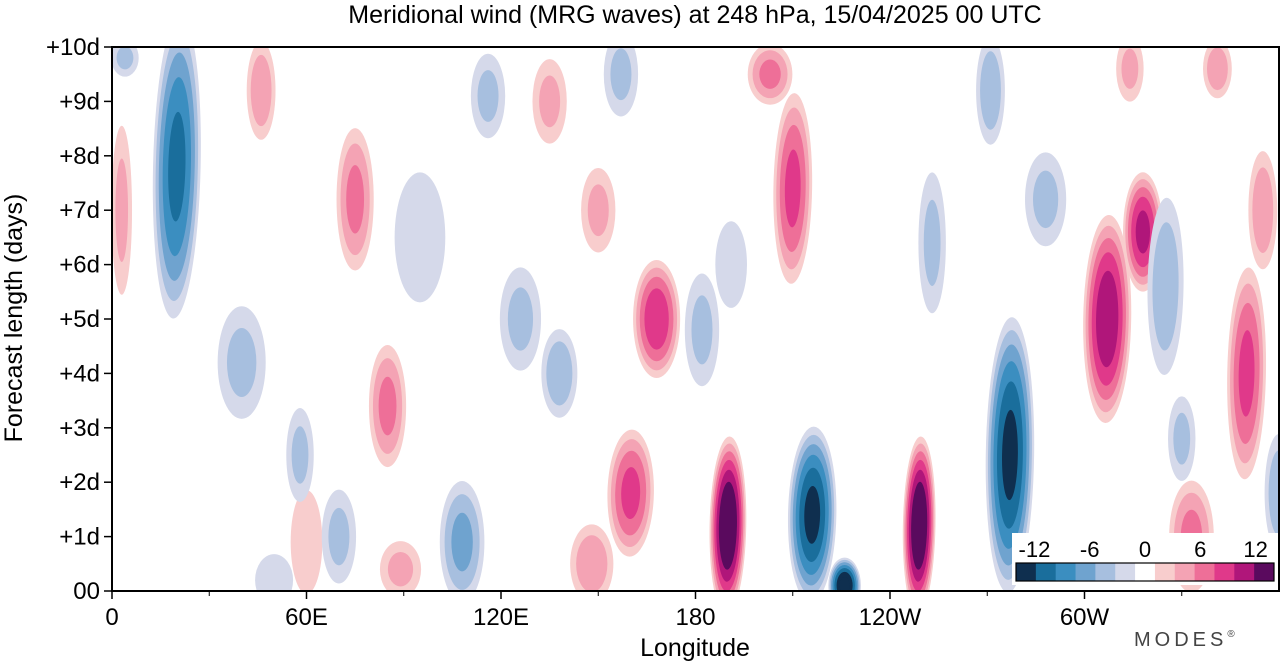 The width and height of the screenshot is (1280, 664). I want to click on colorbar-frame, so click(1145, 572).